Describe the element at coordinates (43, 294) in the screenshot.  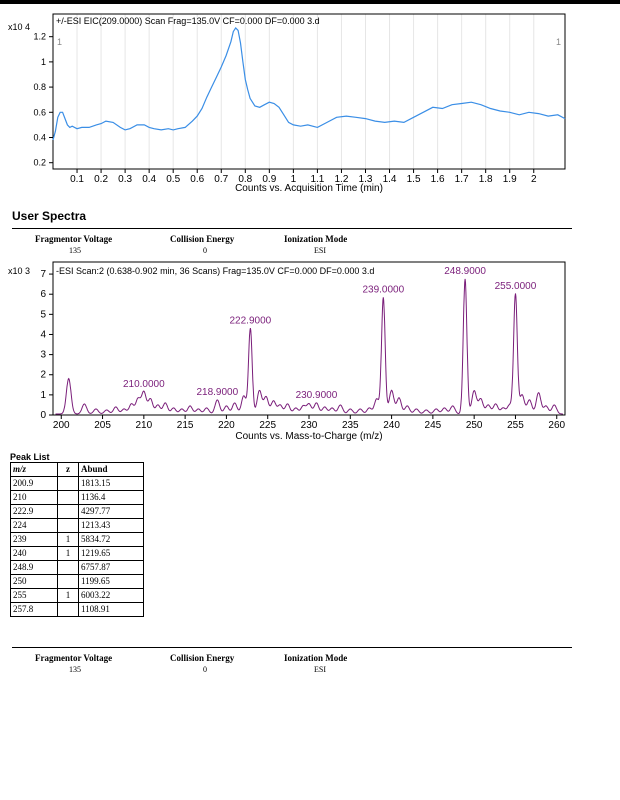
I see `spectrum-y-tick-label: 6` at that location.